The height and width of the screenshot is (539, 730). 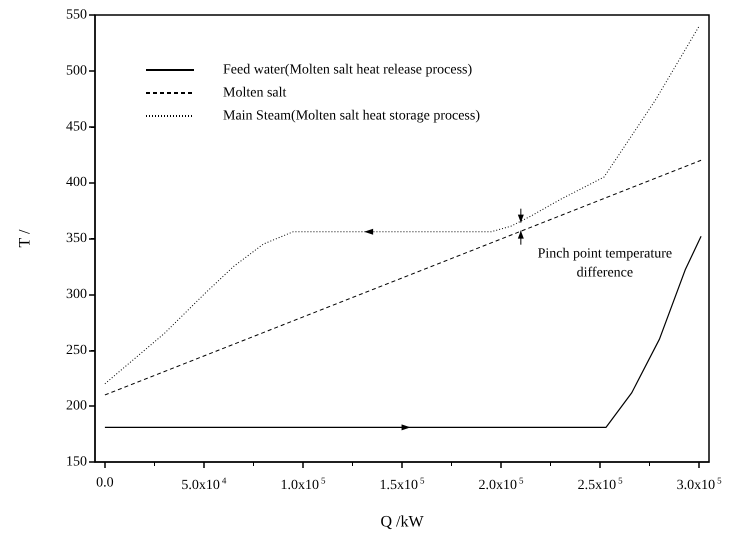 What do you see at coordinates (254, 93) in the screenshot?
I see `legend-label: Molten salt` at bounding box center [254, 93].